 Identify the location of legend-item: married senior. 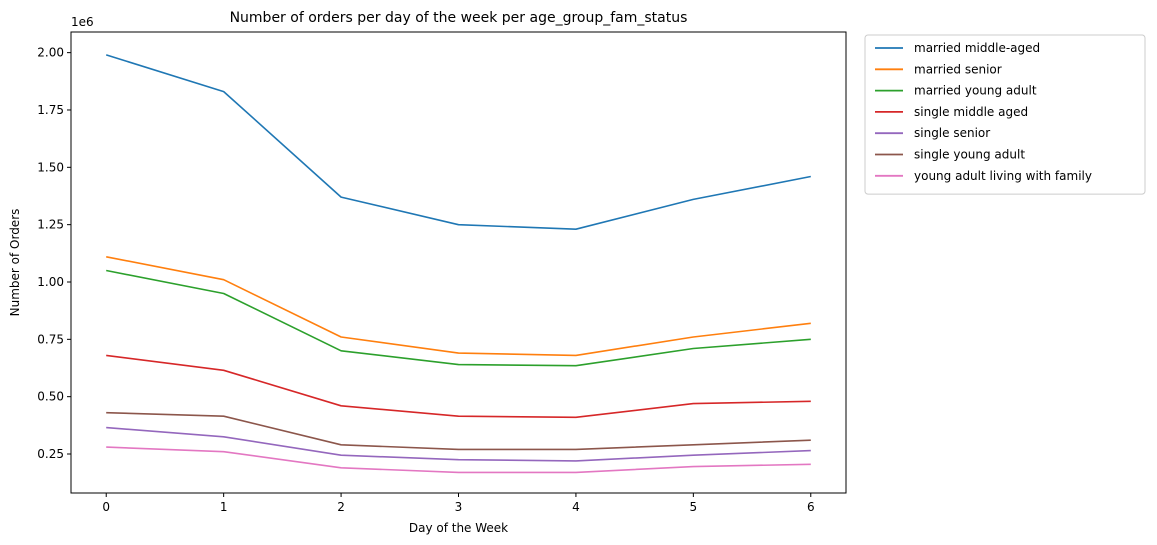
(938, 69).